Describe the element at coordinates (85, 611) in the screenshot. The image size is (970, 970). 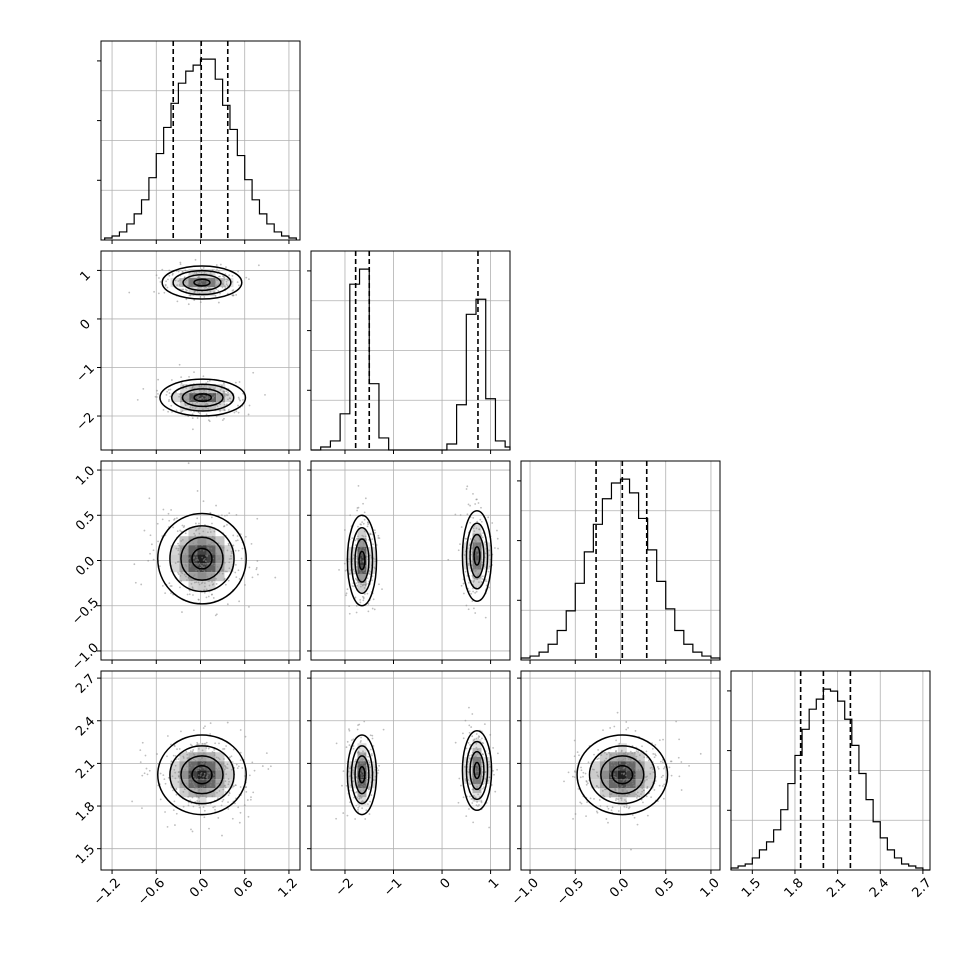
I see `y-tick-label: −0.5` at that location.